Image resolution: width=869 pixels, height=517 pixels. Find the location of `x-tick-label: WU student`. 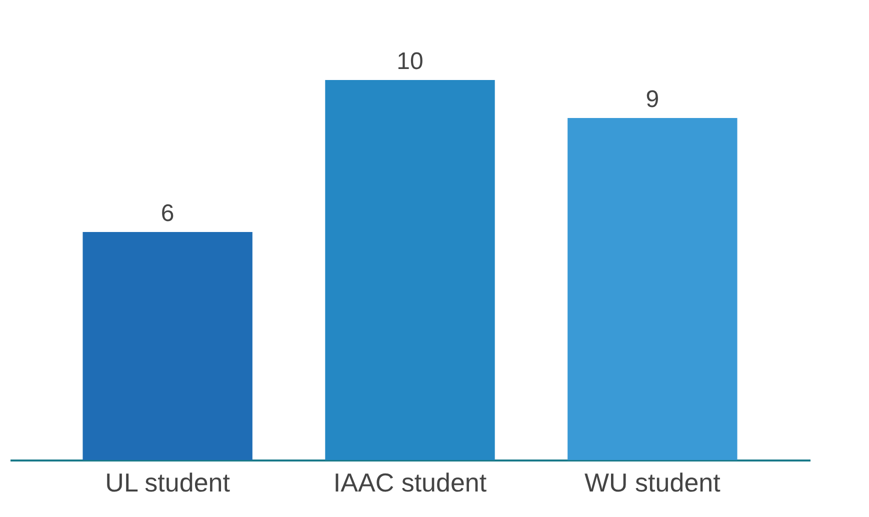

x-tick-label: WU student is located at coordinates (653, 483).